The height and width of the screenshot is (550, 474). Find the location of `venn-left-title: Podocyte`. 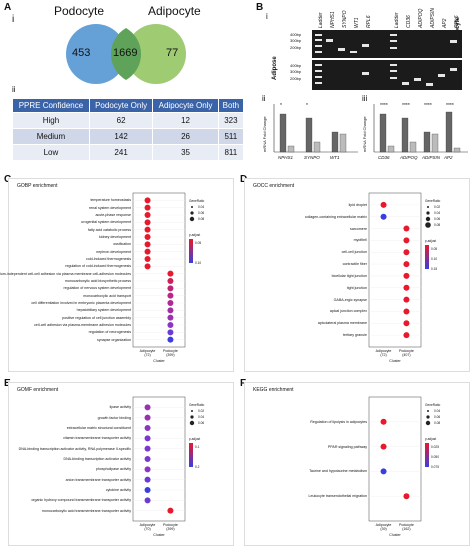

venn-left-title: Podocyte is located at coordinates (79, 11).